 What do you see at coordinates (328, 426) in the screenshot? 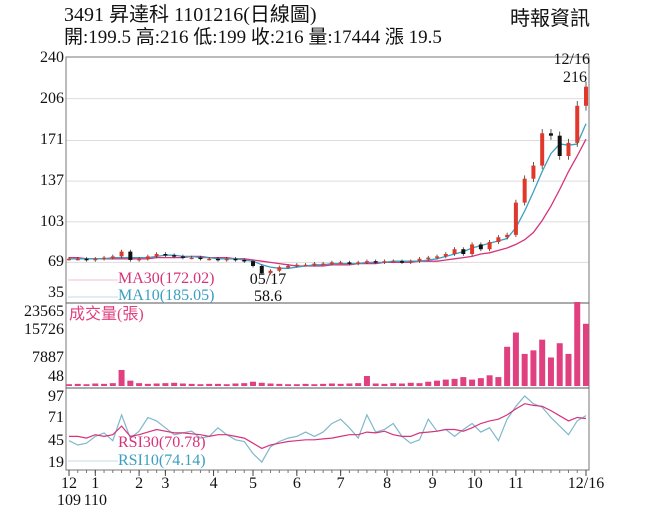
I see `rsi30-line` at bounding box center [328, 426].